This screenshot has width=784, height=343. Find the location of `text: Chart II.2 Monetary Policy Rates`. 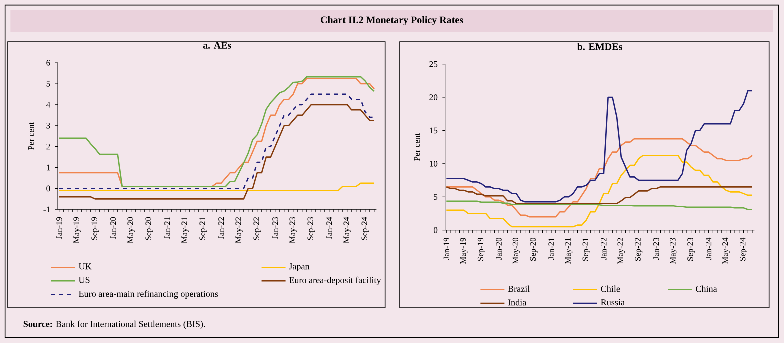

text: Chart II.2 Monetary Policy Rates is located at coordinates (392, 21).